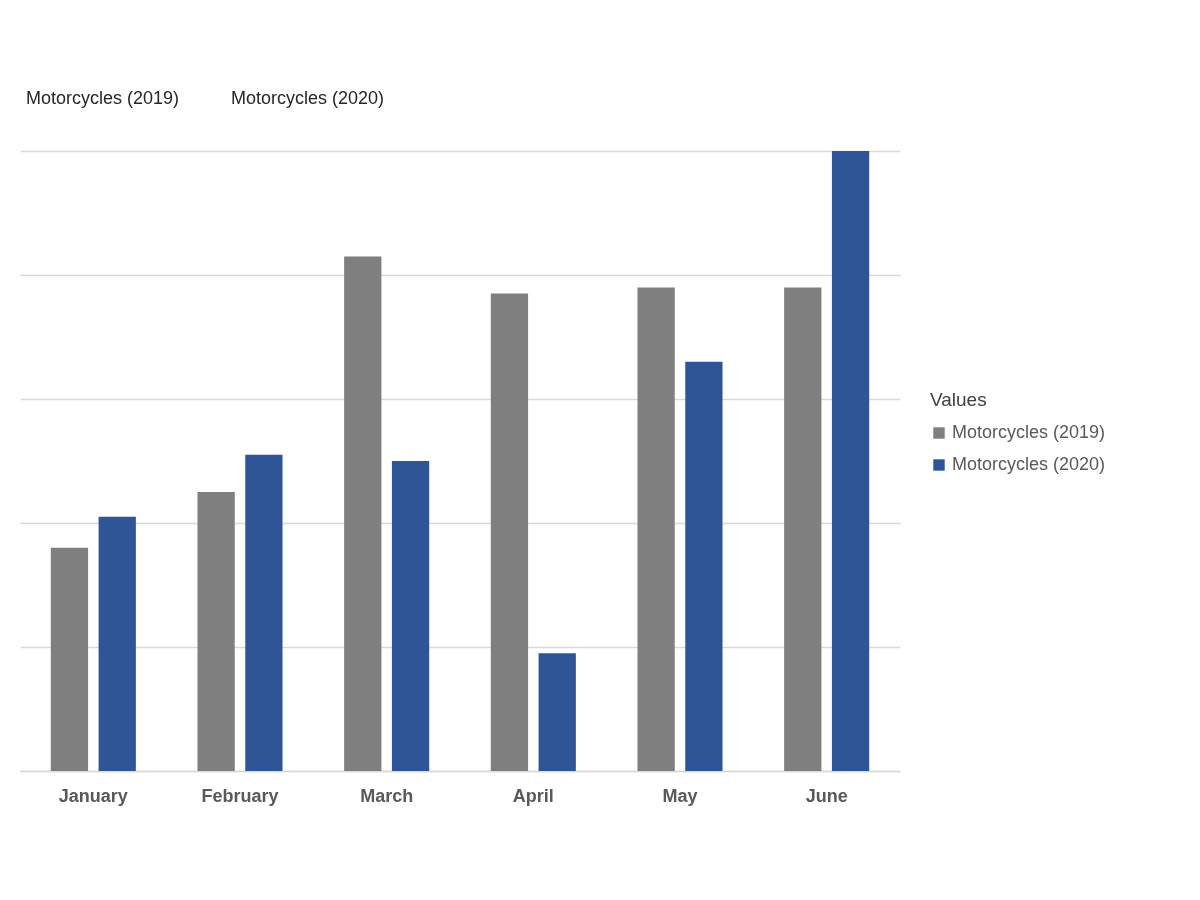 The image size is (1200, 900). Describe the element at coordinates (680, 795) in the screenshot. I see `x-tick-label: May` at that location.